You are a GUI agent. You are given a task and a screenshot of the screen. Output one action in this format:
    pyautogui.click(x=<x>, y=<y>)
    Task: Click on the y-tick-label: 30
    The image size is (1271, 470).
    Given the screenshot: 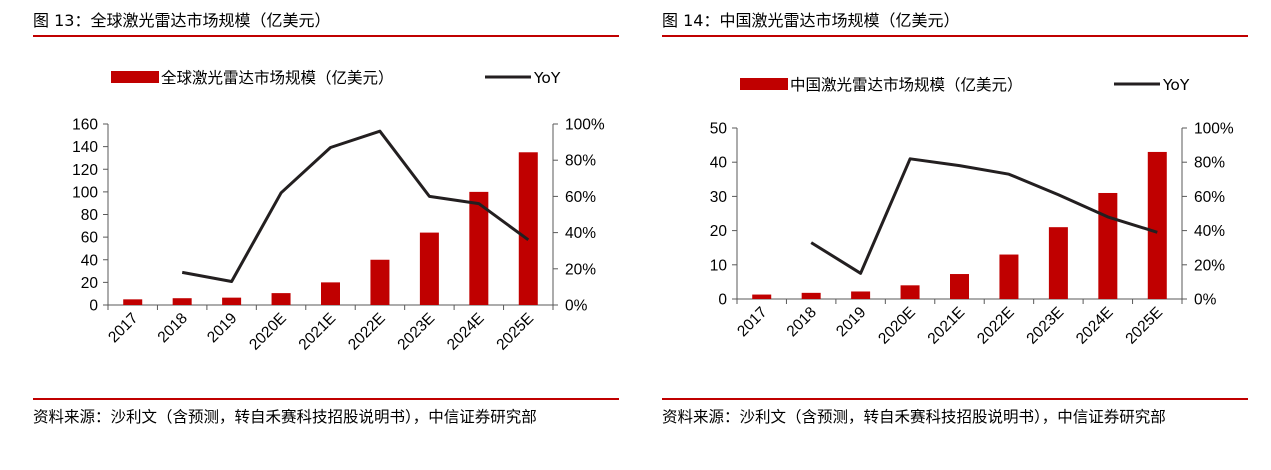 What is the action you would take?
    pyautogui.click(x=719, y=197)
    